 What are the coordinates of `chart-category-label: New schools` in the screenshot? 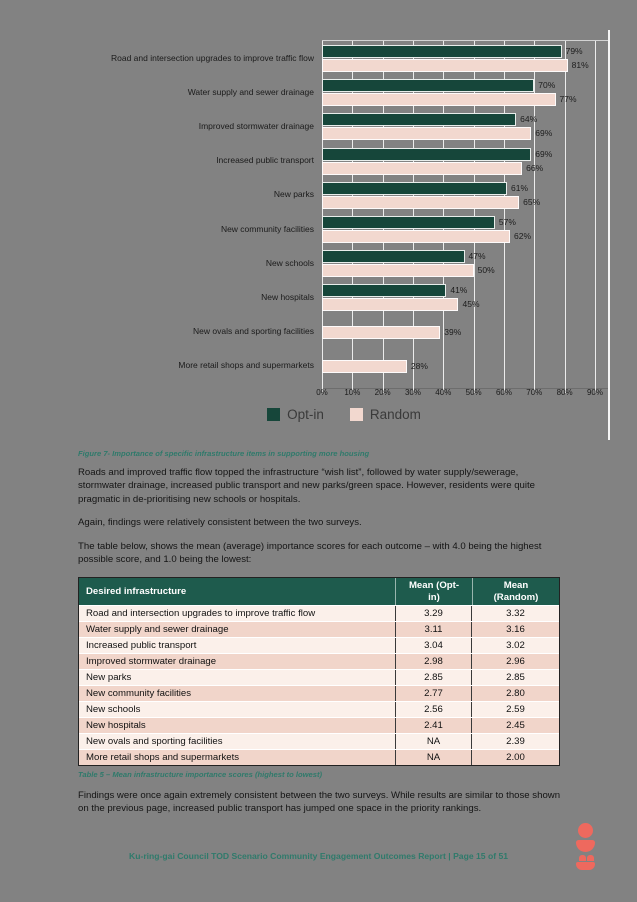 It's located at (289, 262).